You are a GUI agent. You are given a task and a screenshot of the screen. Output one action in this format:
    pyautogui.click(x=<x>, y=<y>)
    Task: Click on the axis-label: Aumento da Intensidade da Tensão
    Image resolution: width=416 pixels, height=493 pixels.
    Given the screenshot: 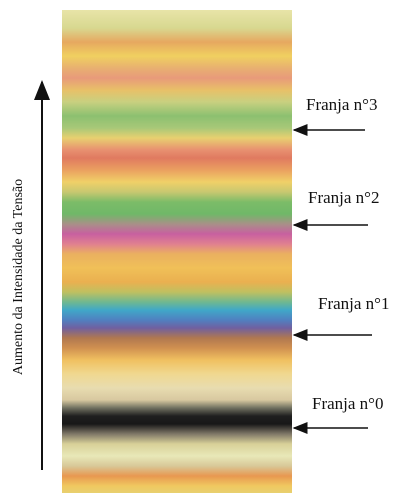 What is the action you would take?
    pyautogui.click(x=18, y=277)
    